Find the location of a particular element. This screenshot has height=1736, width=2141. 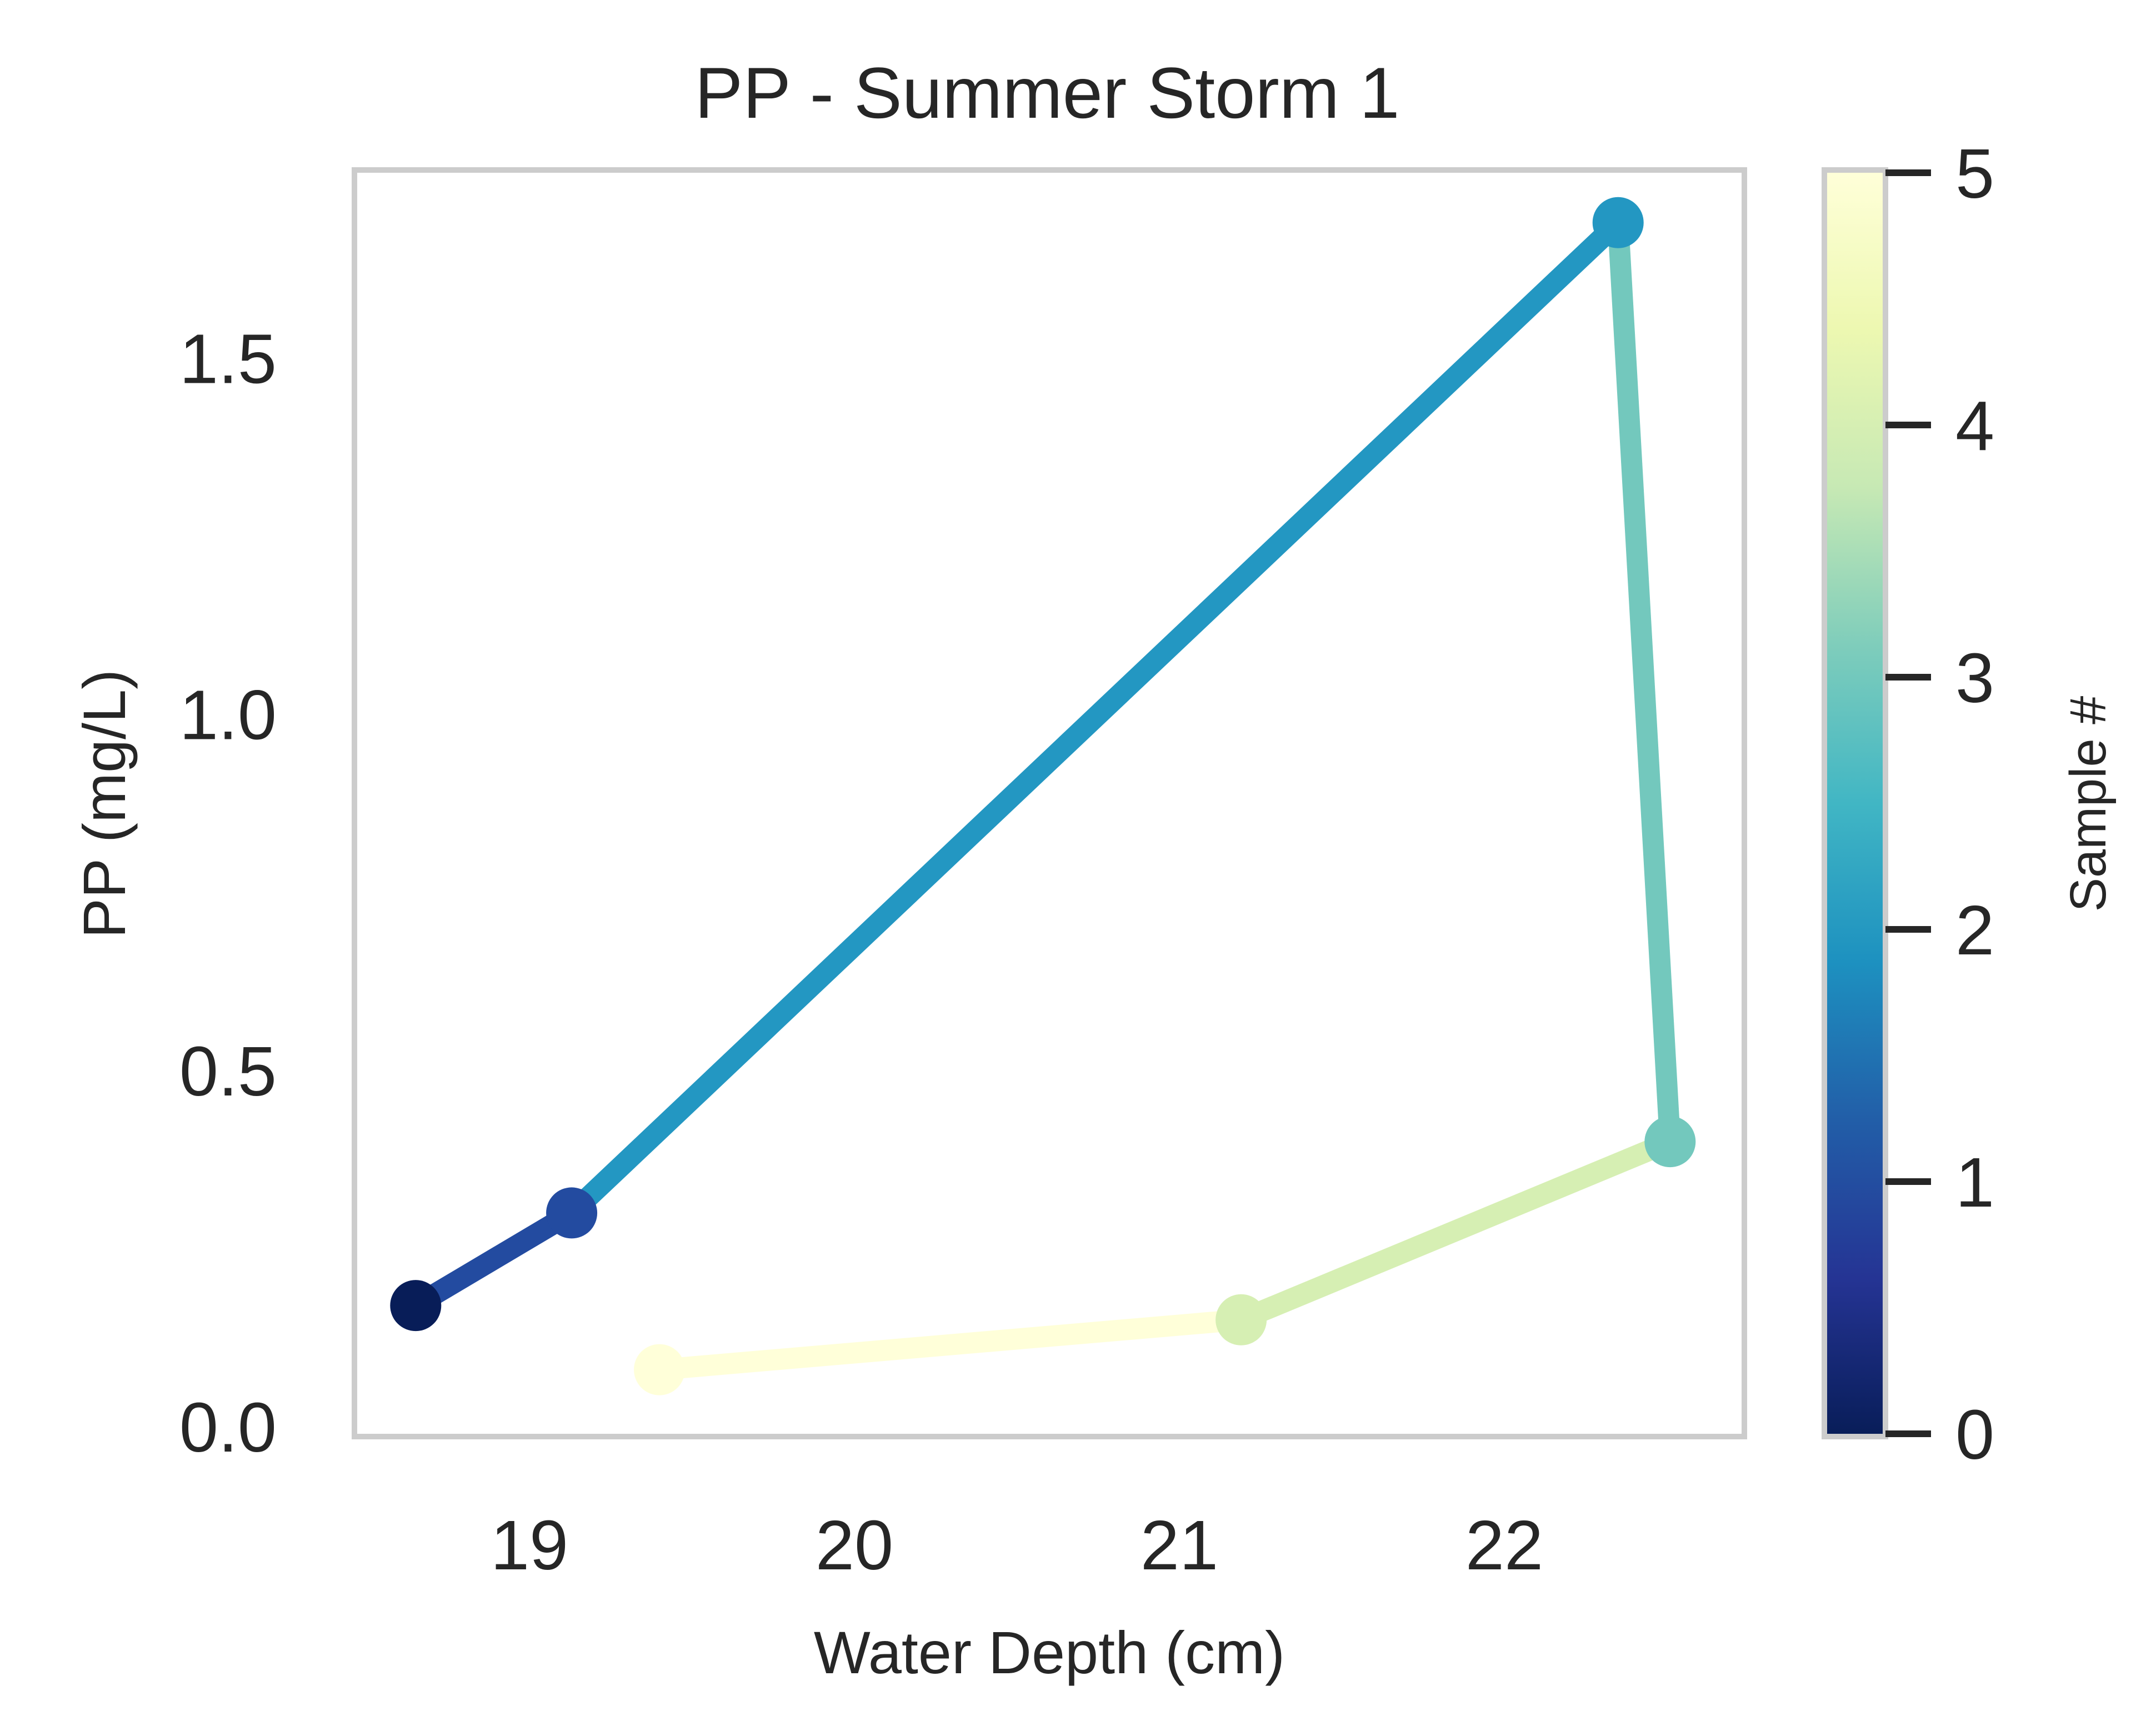

colorbar-ticks: 0 1 2 3 4 5 is located at coordinates (1940, 804).